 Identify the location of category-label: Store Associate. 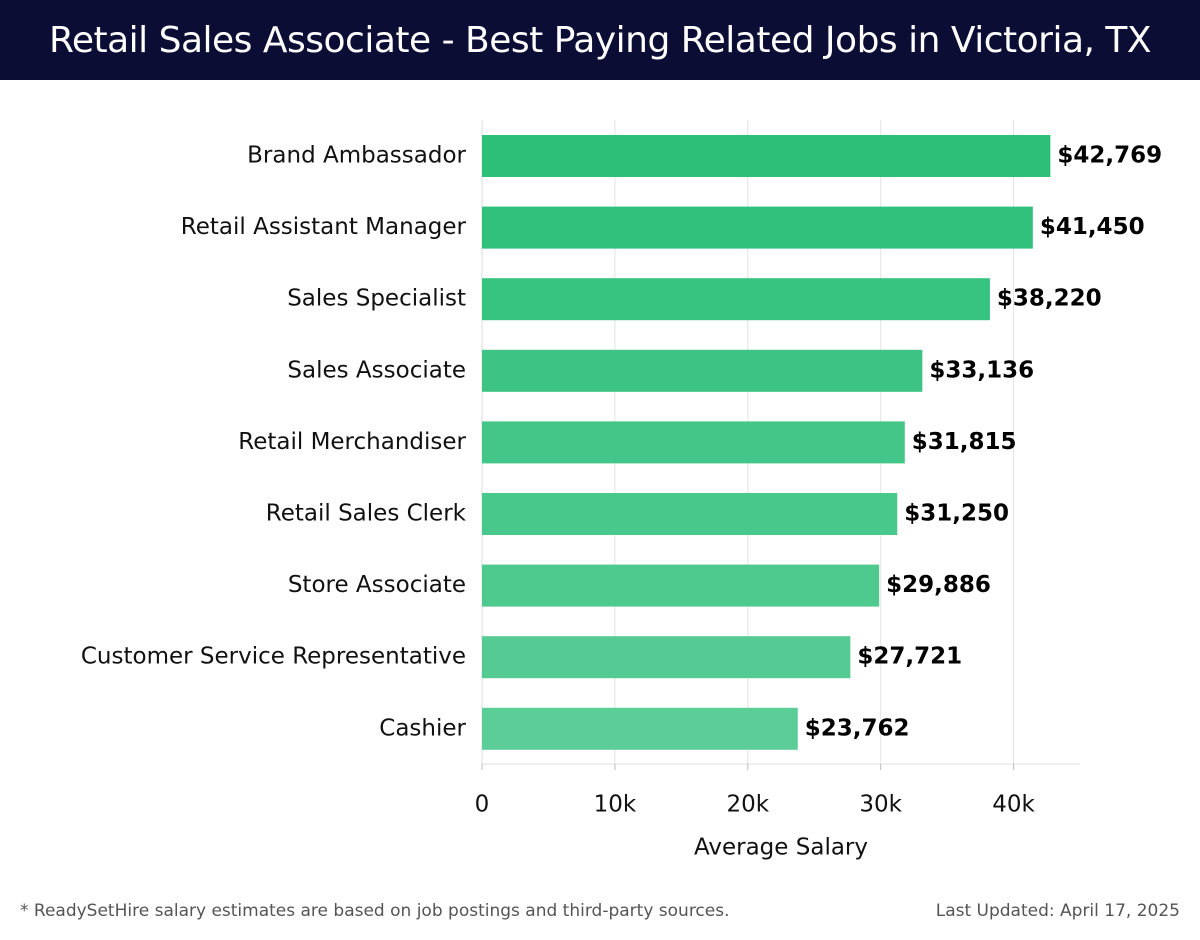
(377, 585).